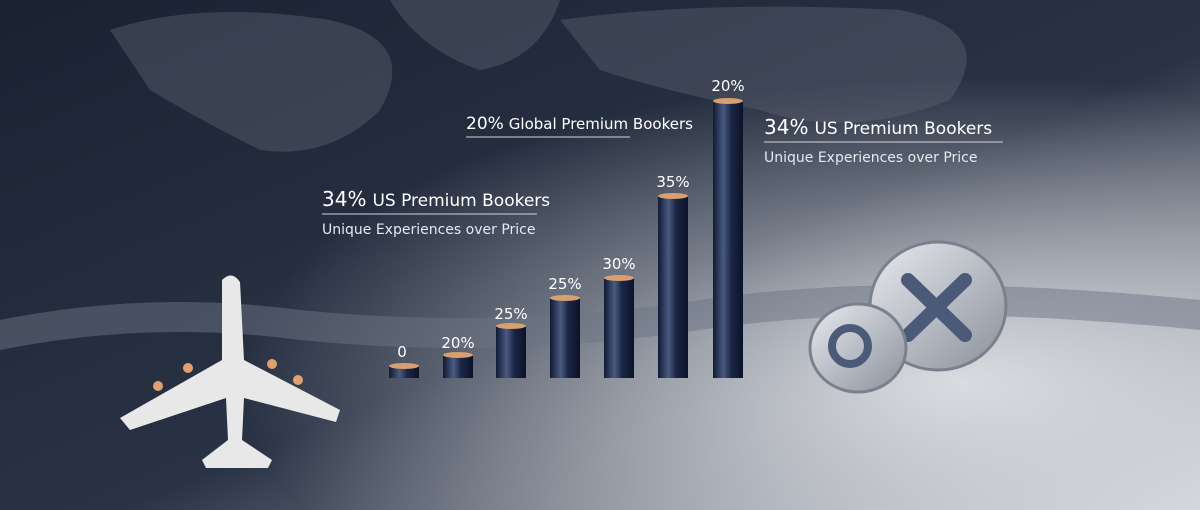 The width and height of the screenshot is (1200, 510). I want to click on bar-label: 30%, so click(618, 264).